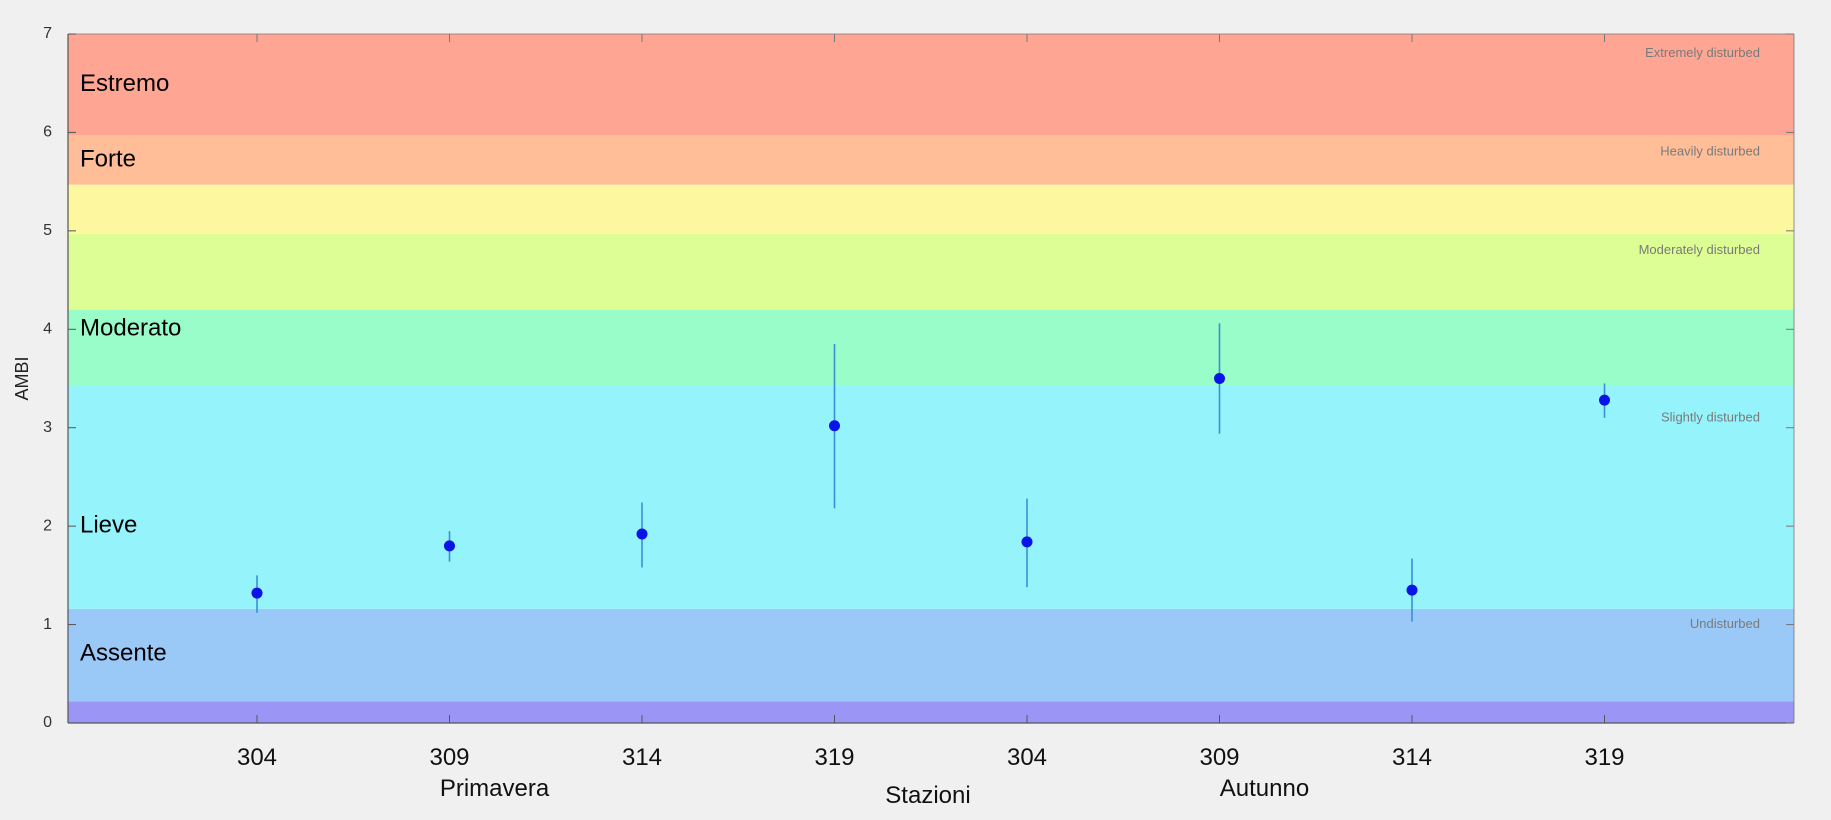  Describe the element at coordinates (1699, 249) in the screenshot. I see `band-en-label: Moderately disturbed` at that location.